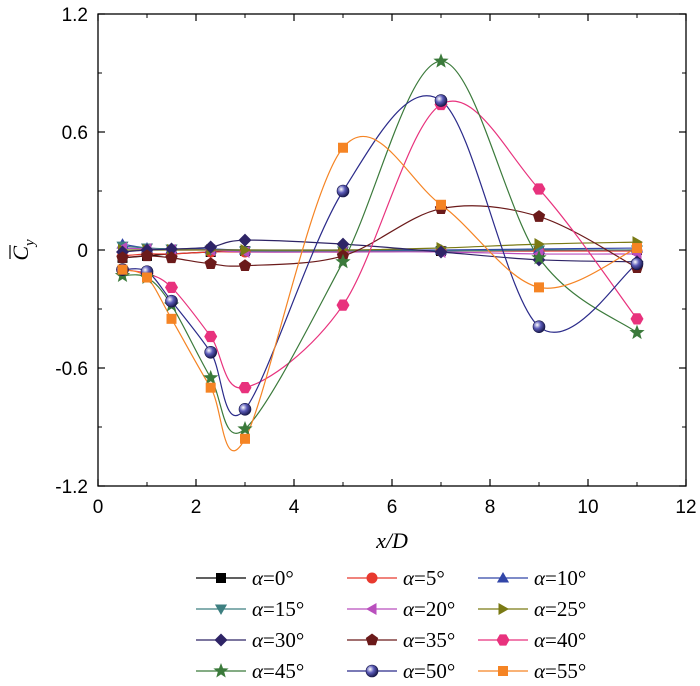 Image resolution: width=700 pixels, height=686 pixels. I want to click on y-tick-label: -1.2, so click(71, 487).